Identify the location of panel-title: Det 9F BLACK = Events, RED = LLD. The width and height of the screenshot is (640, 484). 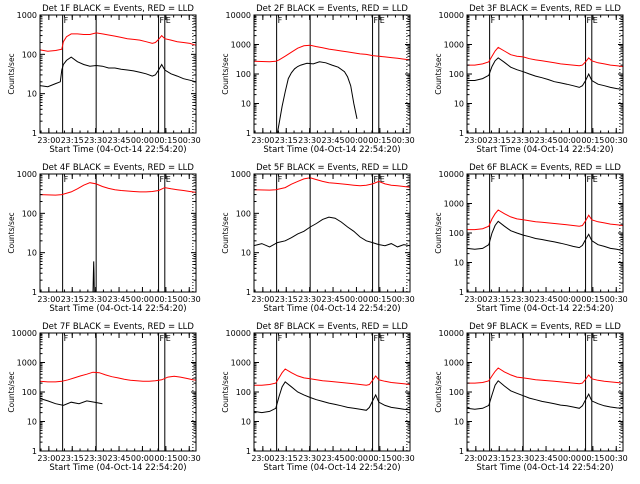
(545, 327).